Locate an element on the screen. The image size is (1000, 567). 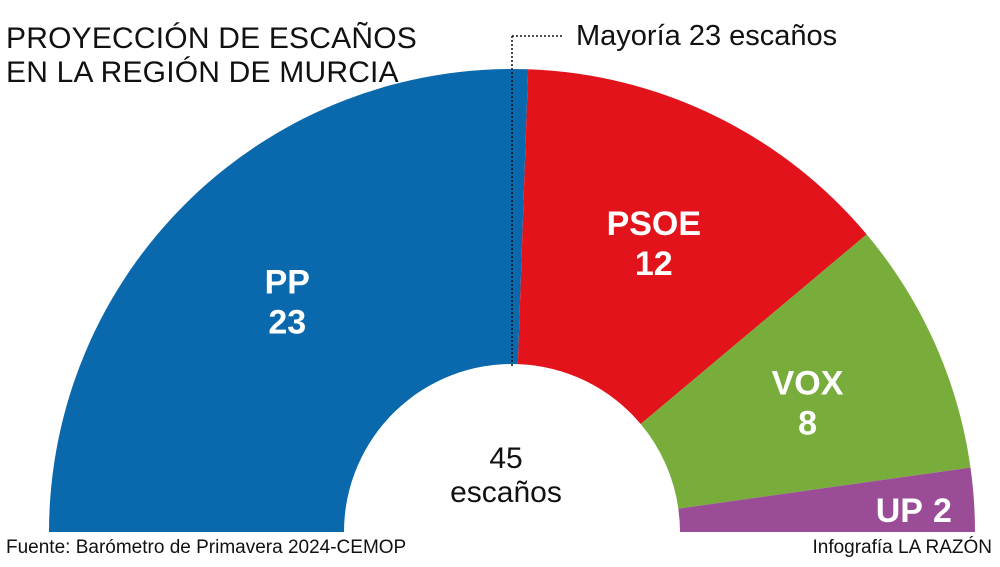
total-seats-number: 45 is located at coordinates (505, 458).